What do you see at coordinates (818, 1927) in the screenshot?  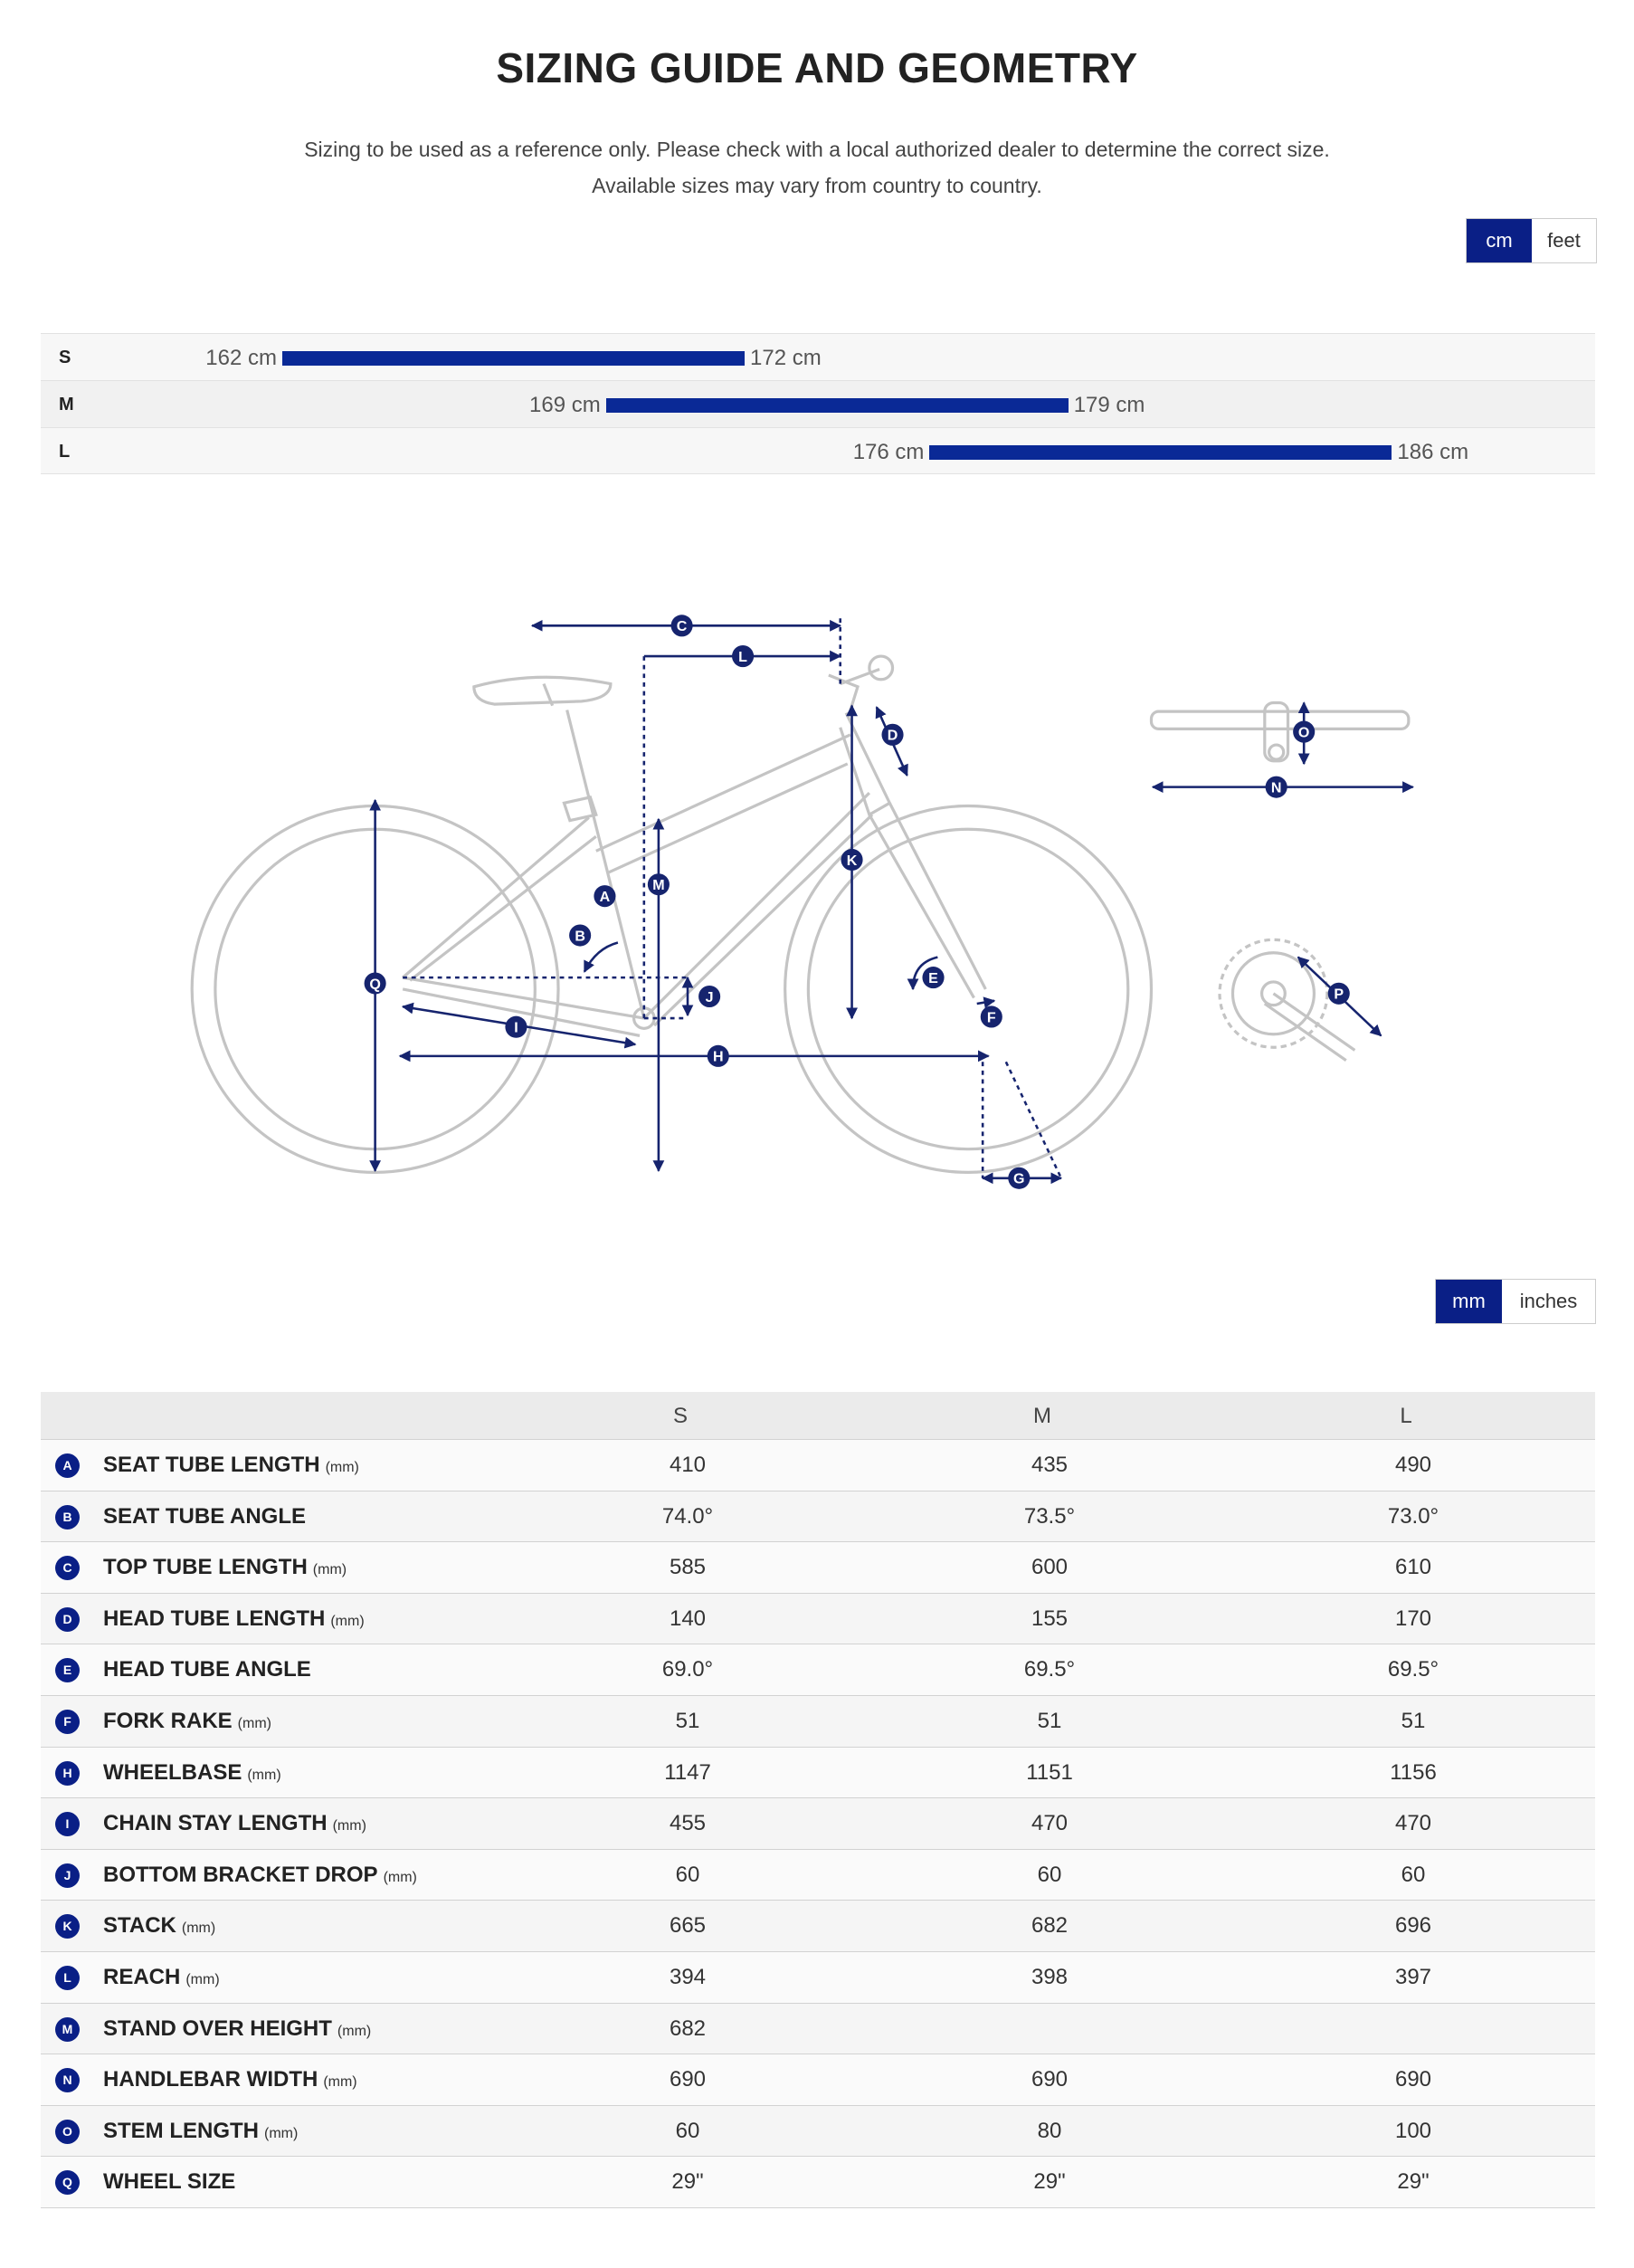 I see `table-row: K STACK (mm) 665 682 696` at bounding box center [818, 1927].